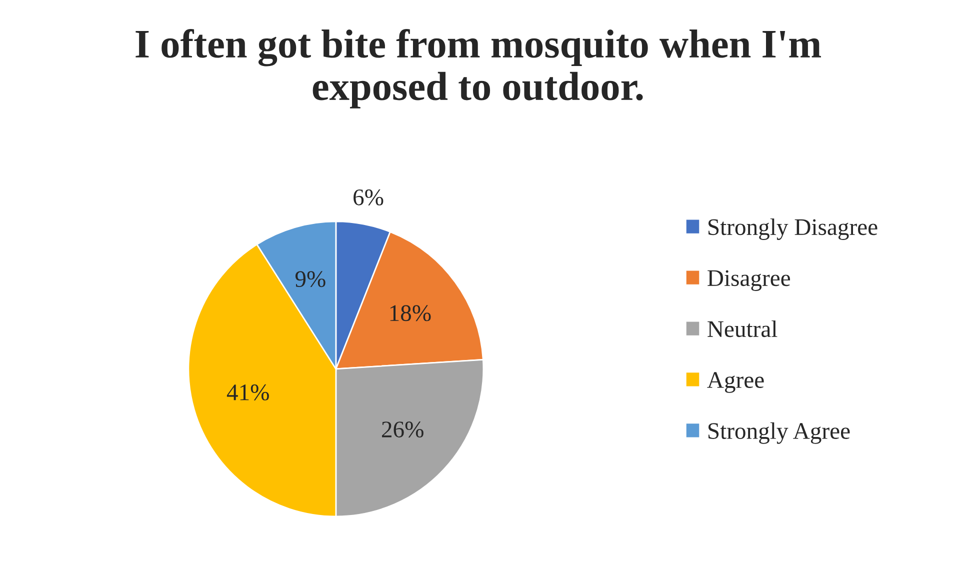  What do you see at coordinates (310, 279) in the screenshot?
I see `data-label: 9%` at bounding box center [310, 279].